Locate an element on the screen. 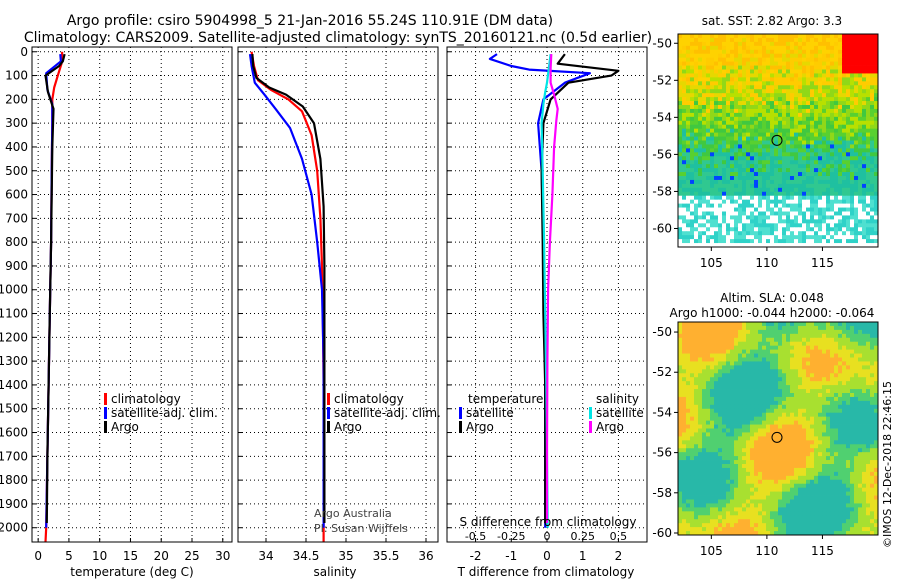 The image size is (900, 580). map-y-tick-label: -52 is located at coordinates (662, 80).